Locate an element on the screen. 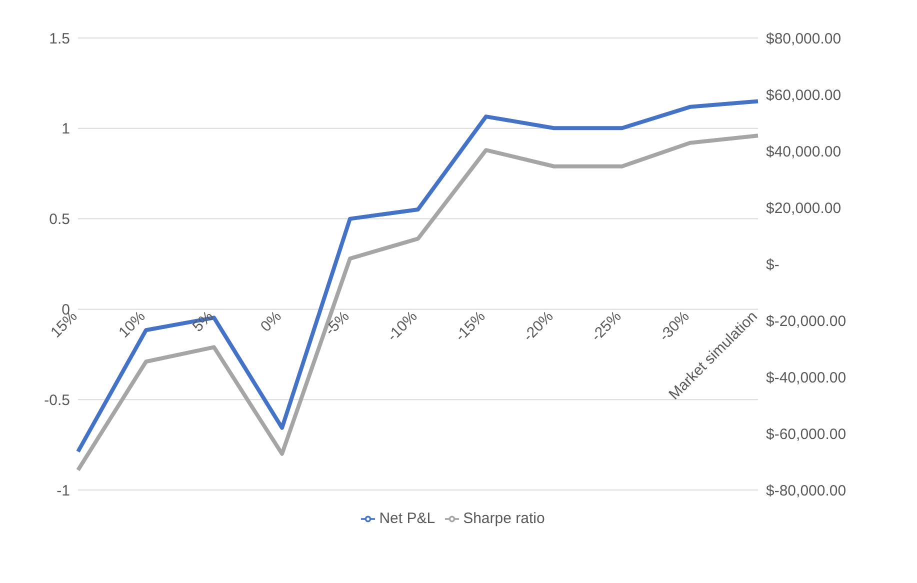 Image resolution: width=917 pixels, height=583 pixels. legend-label: Net P&L is located at coordinates (407, 518).